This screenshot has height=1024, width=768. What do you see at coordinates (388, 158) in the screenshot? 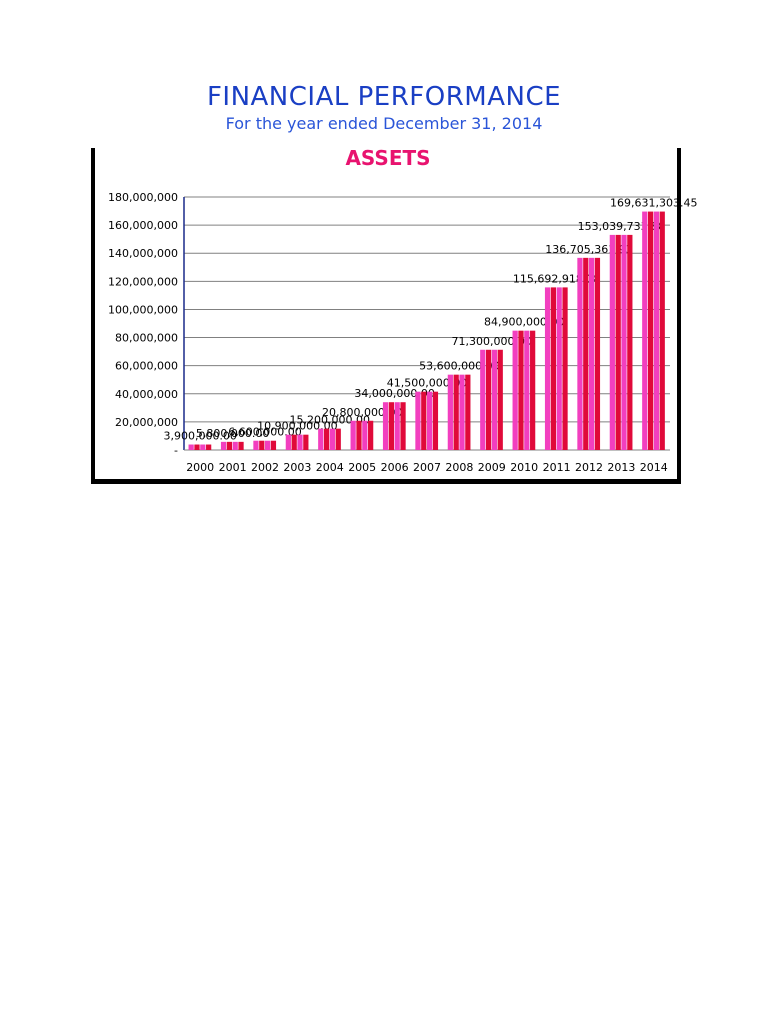
I see `chart-title: ASSETS` at bounding box center [388, 158].